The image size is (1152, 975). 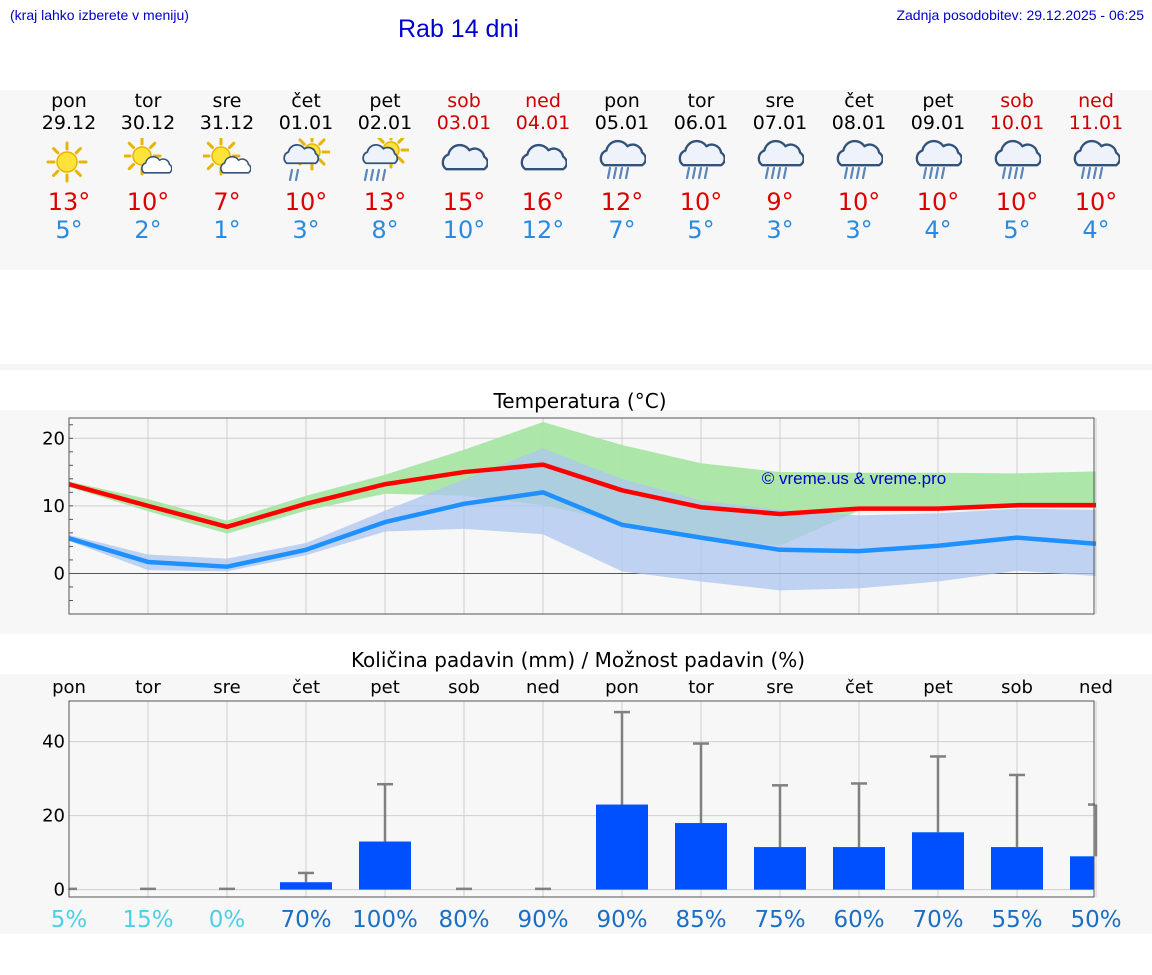 What do you see at coordinates (53, 742) in the screenshot?
I see `y-tick-label: 40` at bounding box center [53, 742].